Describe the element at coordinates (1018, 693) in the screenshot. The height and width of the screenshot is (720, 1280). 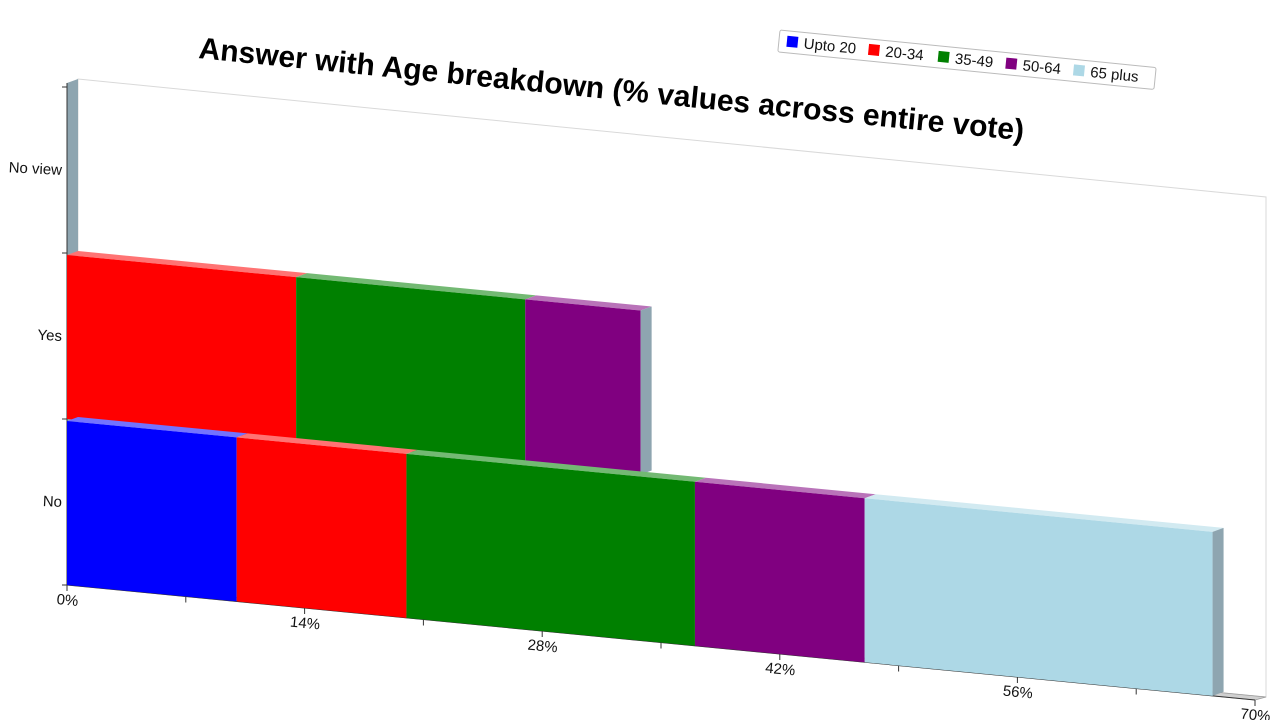
I see `x-tick-label: 56%` at that location.